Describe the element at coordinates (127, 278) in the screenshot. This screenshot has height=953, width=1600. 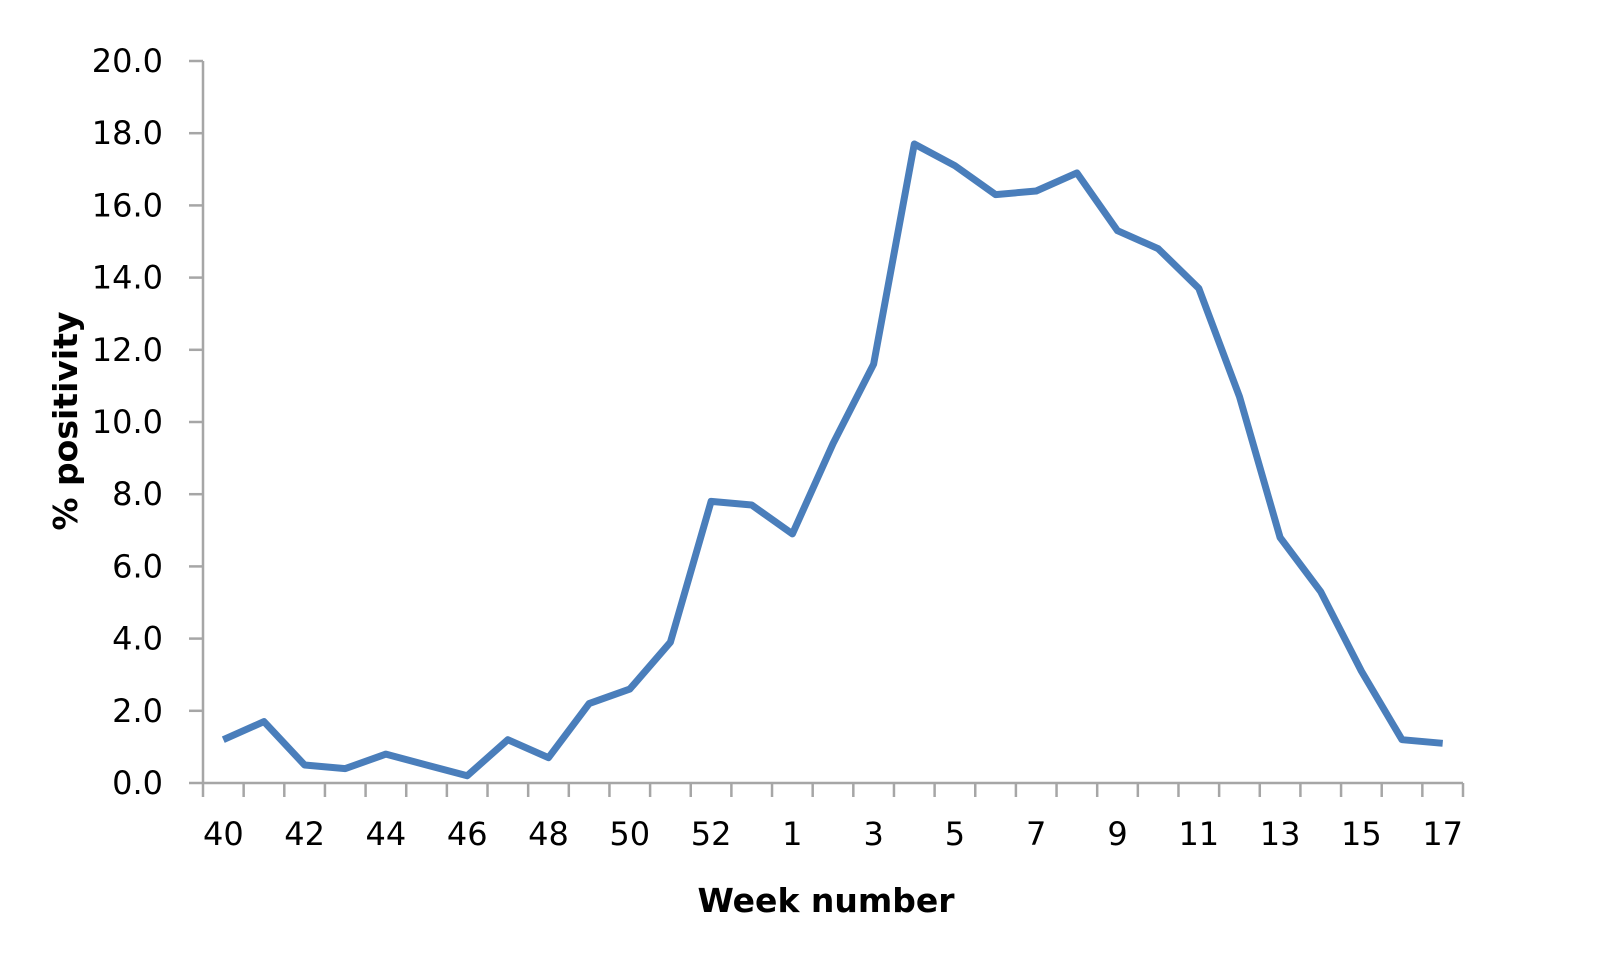
I see `y-tick-label: 14.0` at that location.